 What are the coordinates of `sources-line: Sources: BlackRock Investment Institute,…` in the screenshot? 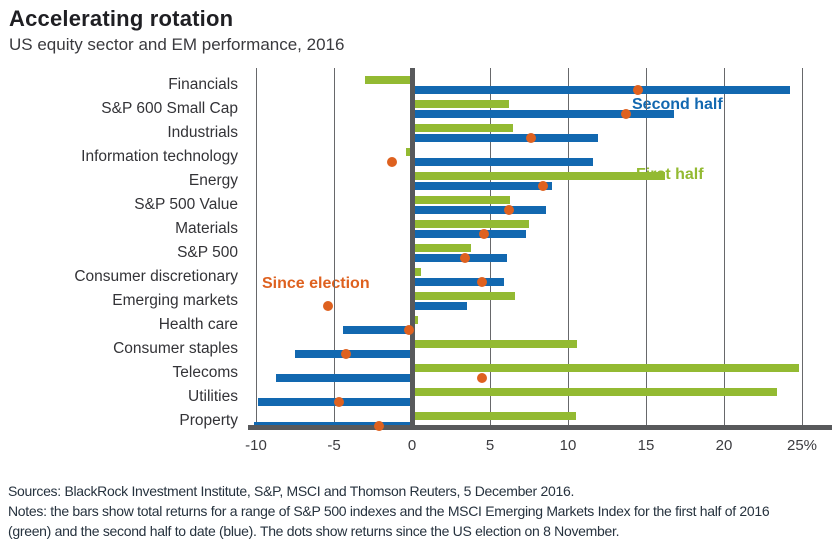 It's located at (291, 491).